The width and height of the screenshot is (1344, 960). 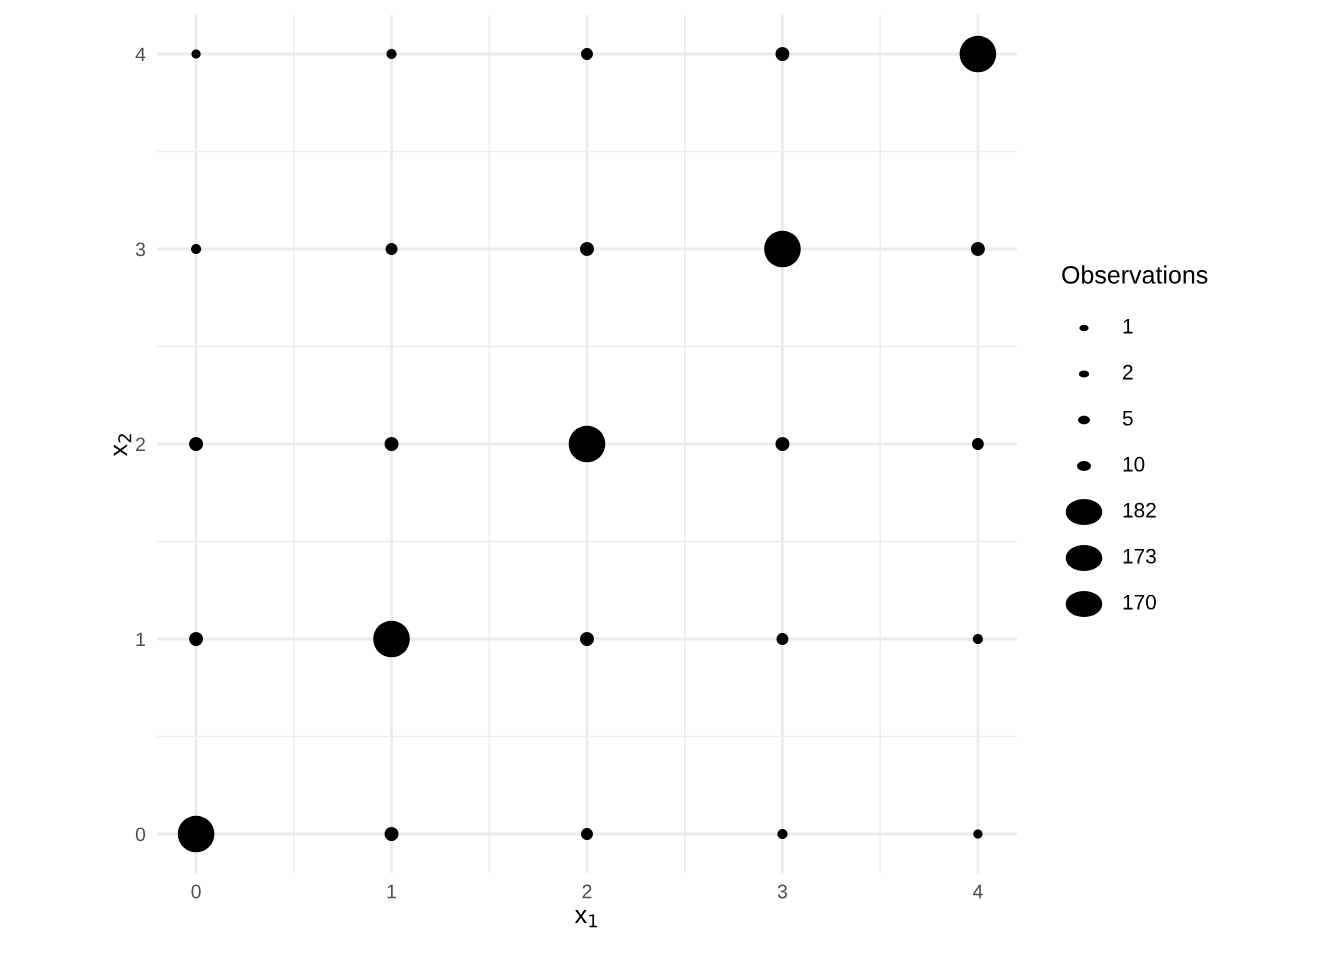 I want to click on text: 5, so click(x=1127, y=418).